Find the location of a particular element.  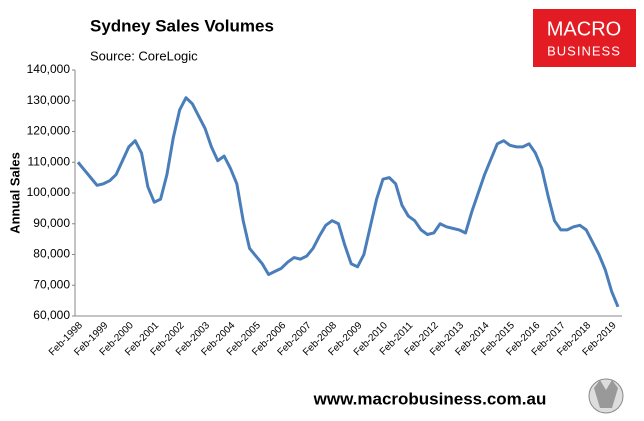

y-tick-label: 140,000 is located at coordinates (49, 69).